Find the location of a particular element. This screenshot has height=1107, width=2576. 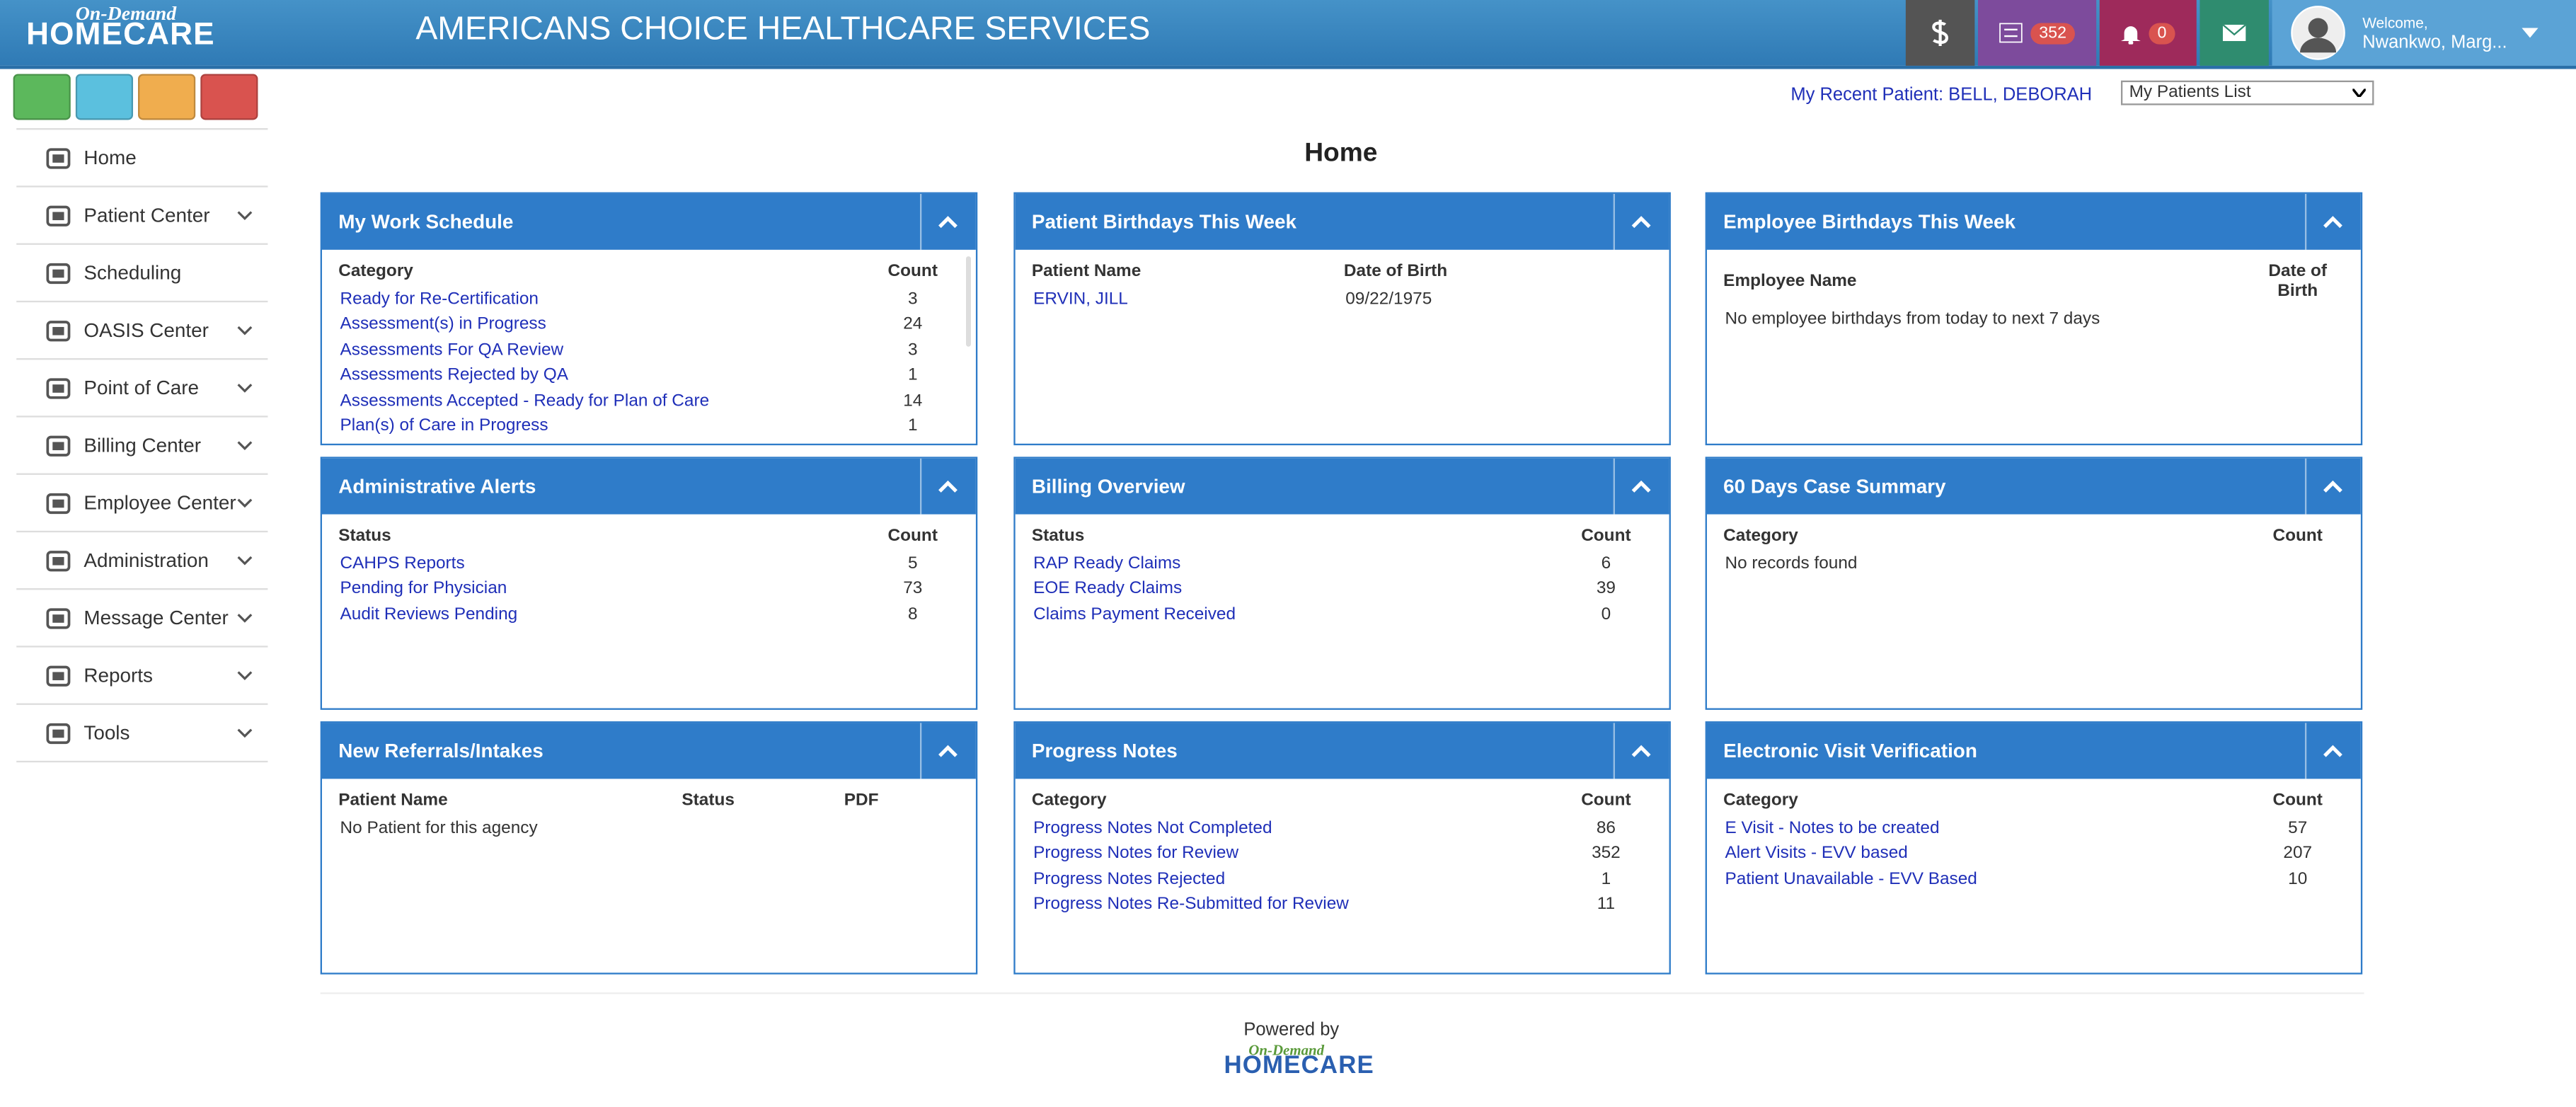

row-link: Assessments Rejected by QA is located at coordinates (454, 375).